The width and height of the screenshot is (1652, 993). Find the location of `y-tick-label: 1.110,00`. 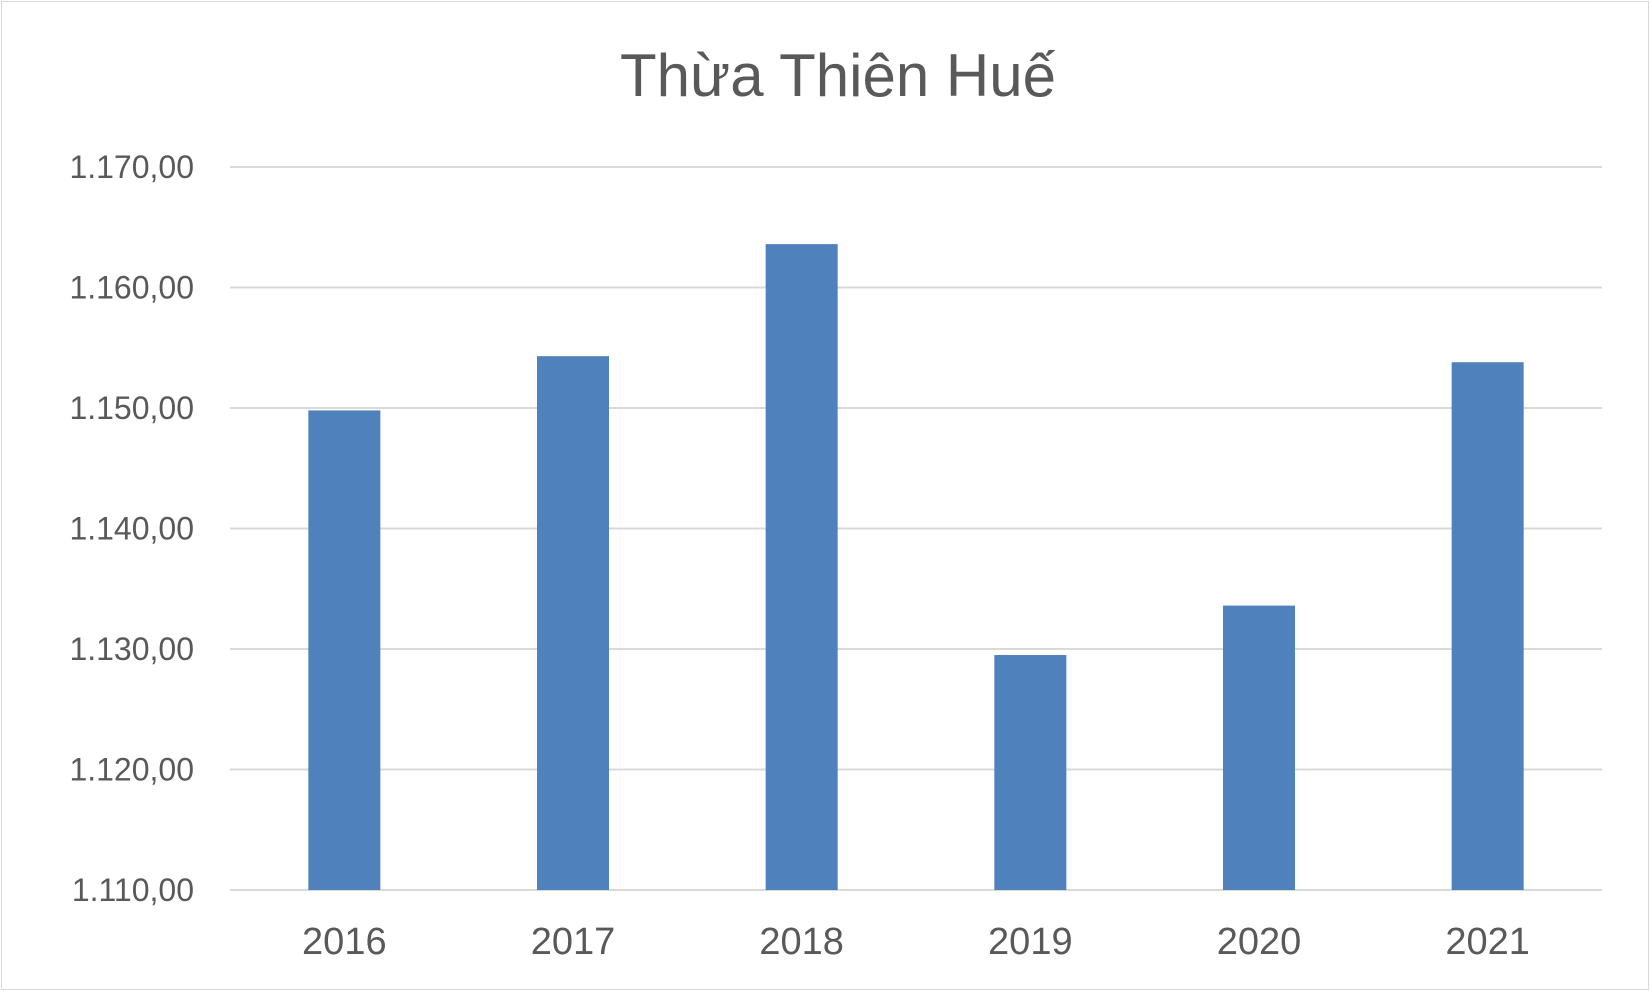

y-tick-label: 1.110,00 is located at coordinates (133, 890).